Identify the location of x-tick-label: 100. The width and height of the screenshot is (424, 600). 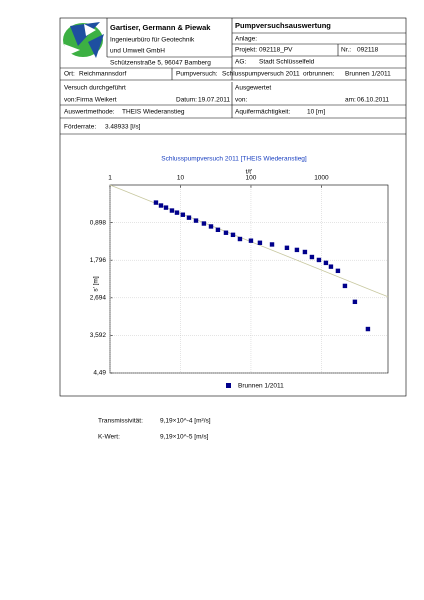
(251, 178).